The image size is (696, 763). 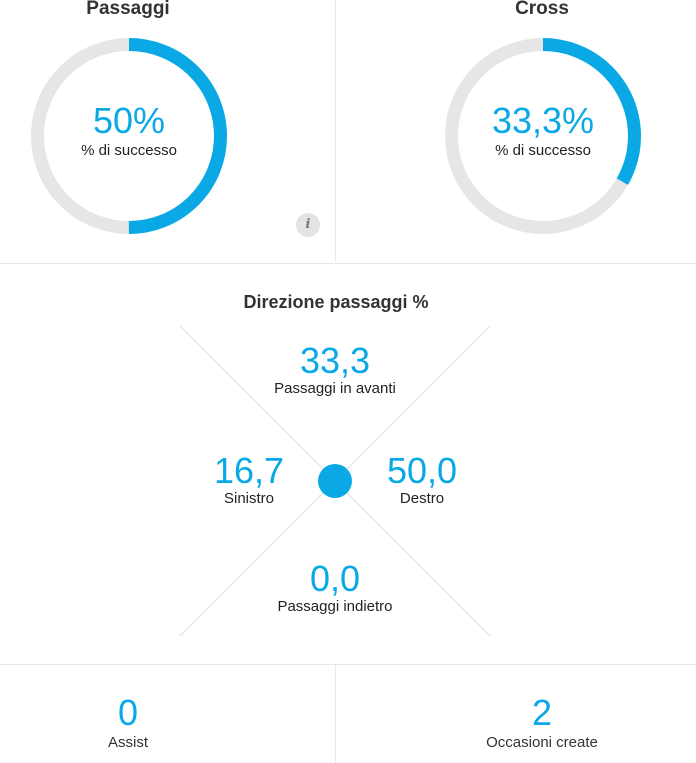 I want to click on direction-right-value: 50,0, so click(x=422, y=470).